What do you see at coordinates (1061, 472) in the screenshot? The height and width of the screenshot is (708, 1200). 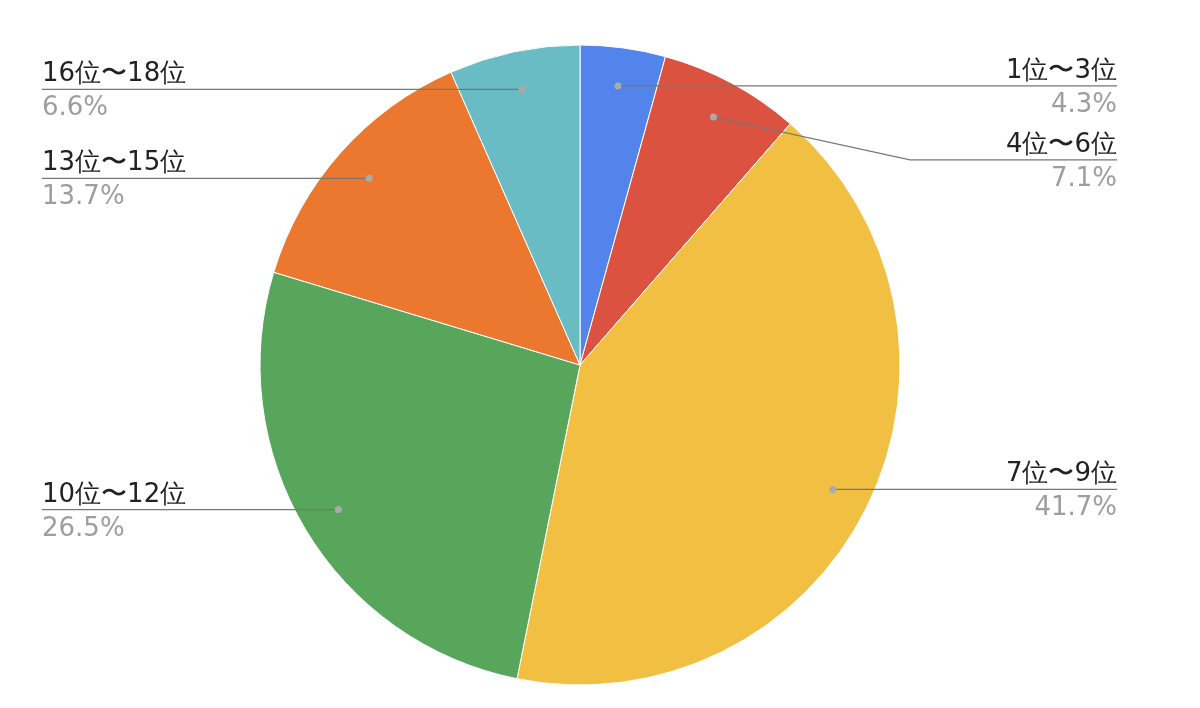 I see `slice-label: 7位〜9位` at bounding box center [1061, 472].